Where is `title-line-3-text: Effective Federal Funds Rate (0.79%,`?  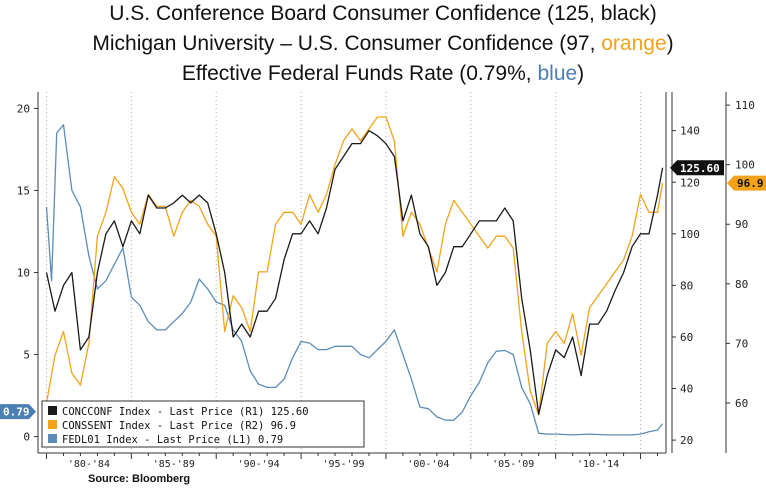 title-line-3-text: Effective Federal Funds Rate (0.79%, is located at coordinates (359, 73).